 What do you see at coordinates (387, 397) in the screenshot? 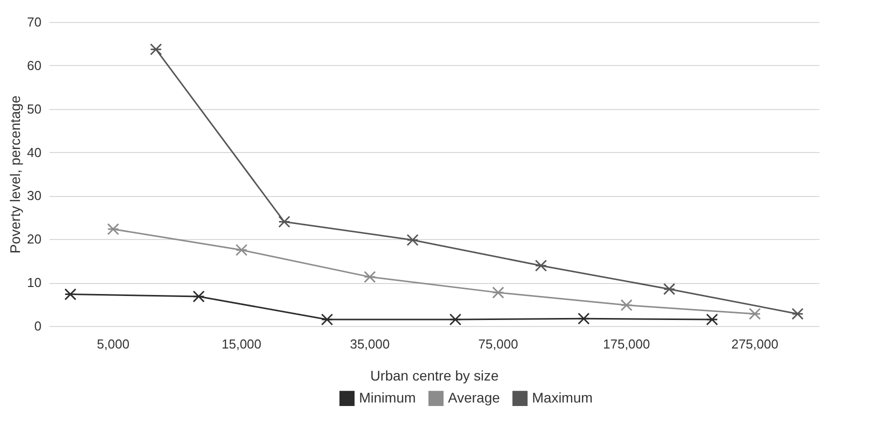
I see `legend-label: Minimum` at bounding box center [387, 397].